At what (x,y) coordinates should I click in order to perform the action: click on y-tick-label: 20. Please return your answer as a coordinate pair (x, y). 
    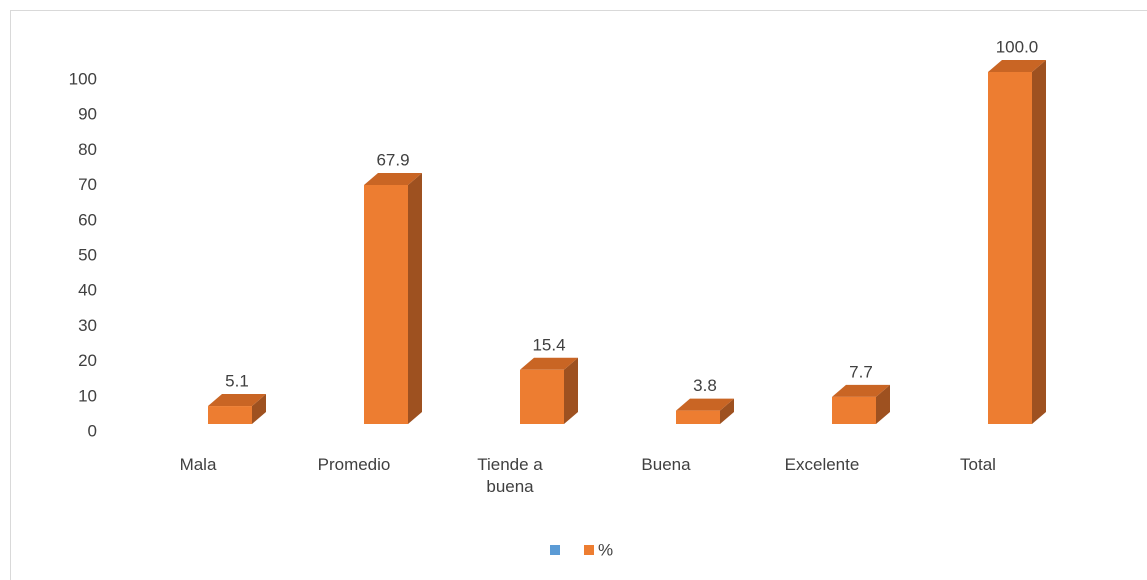
    Looking at the image, I should click on (87, 360).